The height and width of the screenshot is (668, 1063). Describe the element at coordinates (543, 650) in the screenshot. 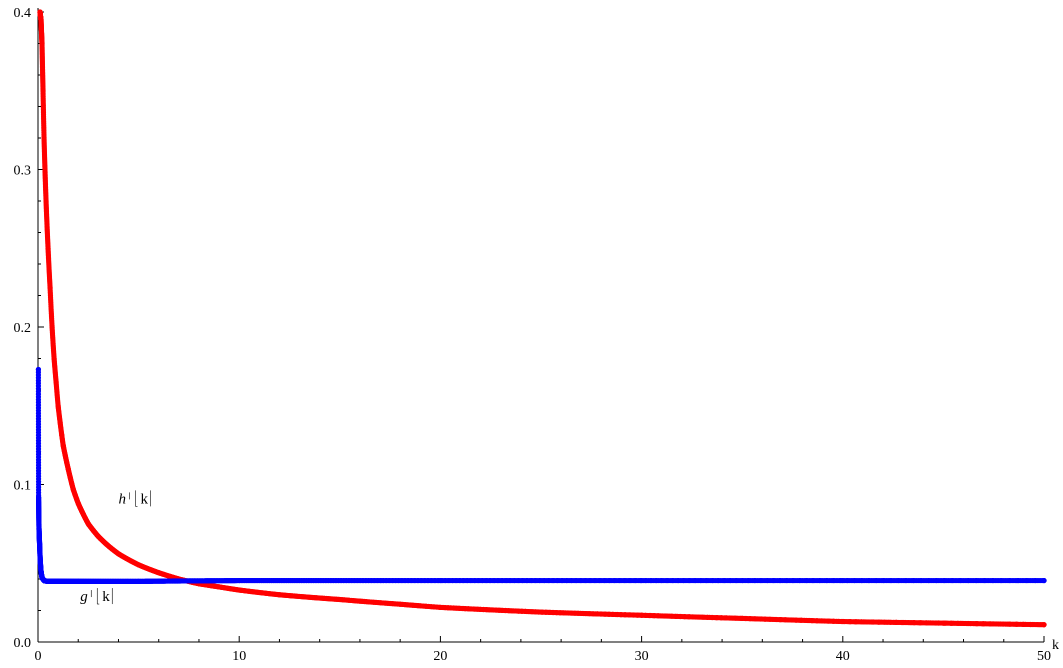

I see `x-ticks-group: 0 10 20 30 40 50` at that location.